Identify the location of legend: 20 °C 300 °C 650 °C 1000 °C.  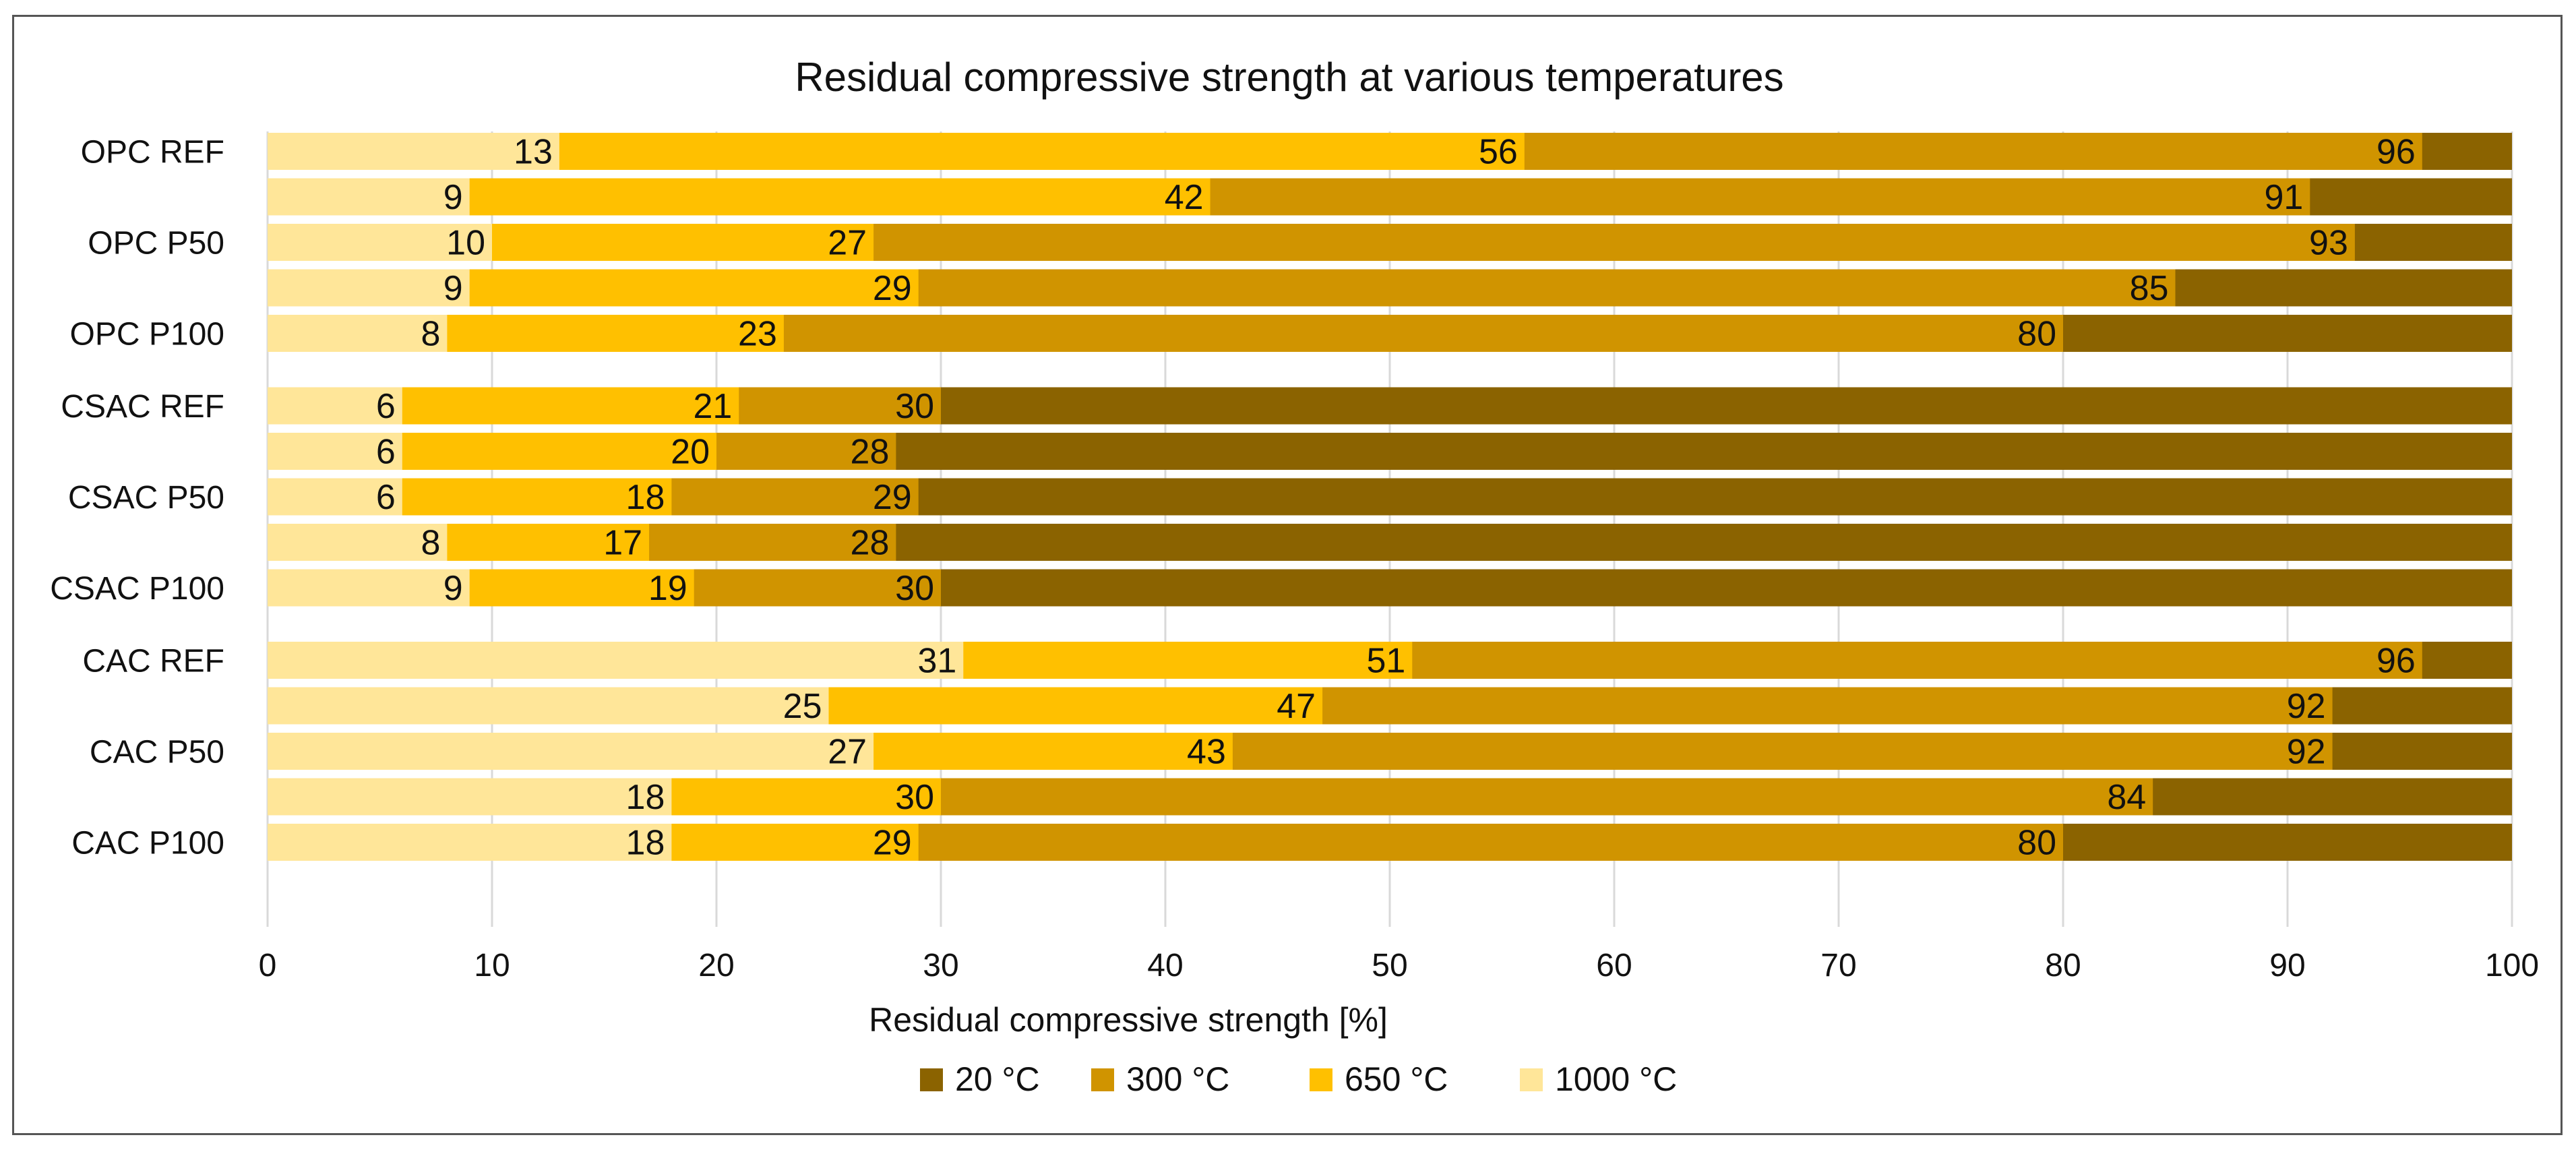
(1299, 1079).